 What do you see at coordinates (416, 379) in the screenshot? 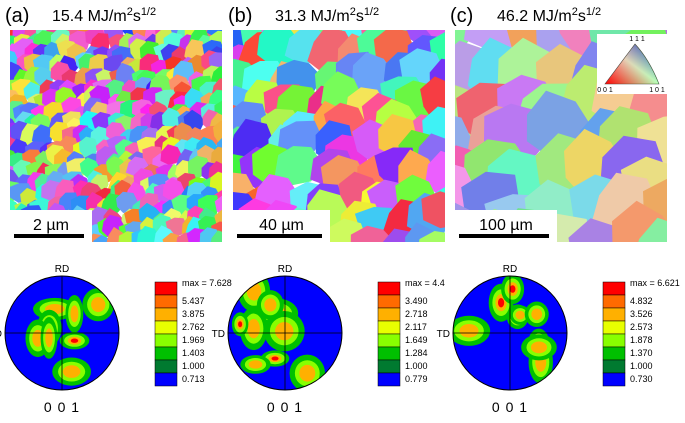
I see `legend-level: 0.779` at bounding box center [416, 379].